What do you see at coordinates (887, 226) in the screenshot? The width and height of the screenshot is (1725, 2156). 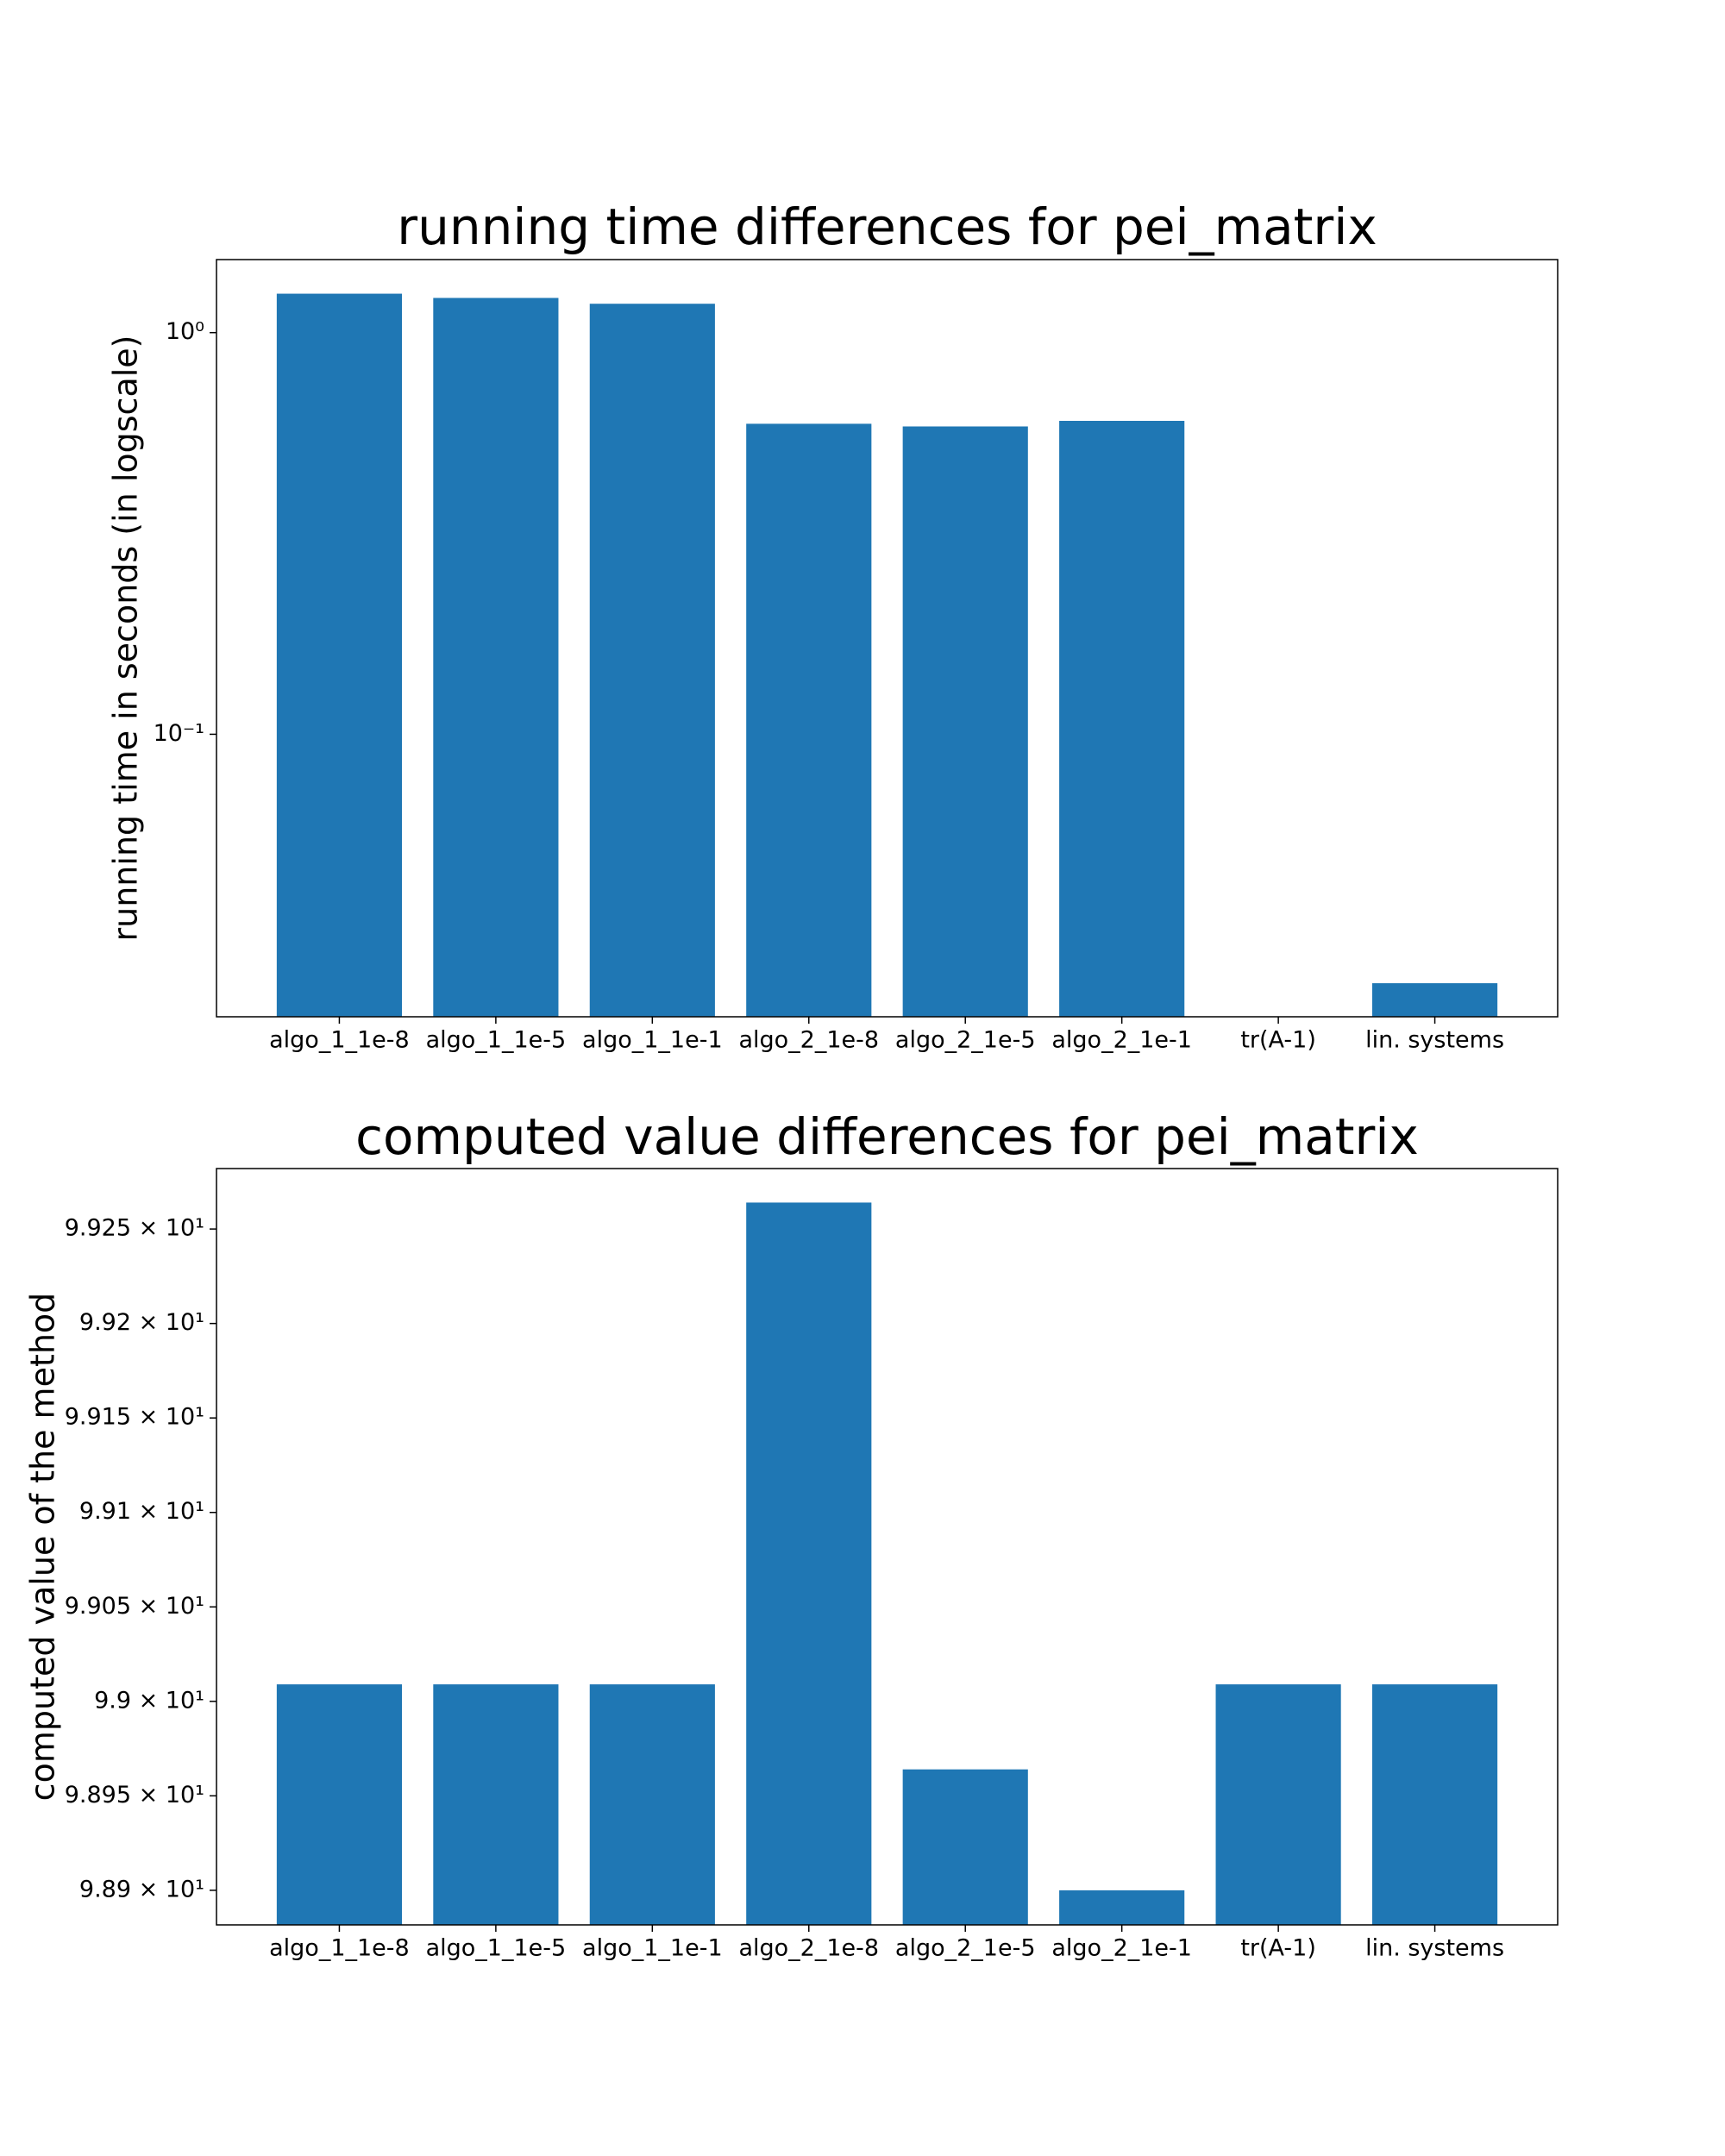 I see `chart-title: running time differences for pei_matrix` at bounding box center [887, 226].